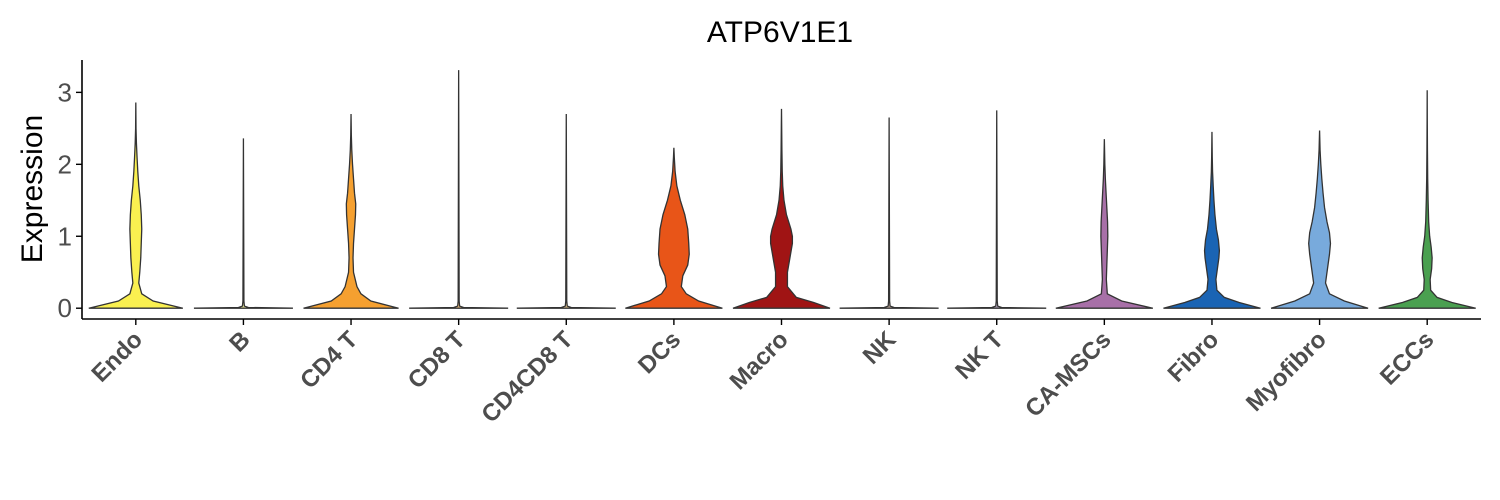  I want to click on x-tick-label-macro: Macro, so click(759, 360).